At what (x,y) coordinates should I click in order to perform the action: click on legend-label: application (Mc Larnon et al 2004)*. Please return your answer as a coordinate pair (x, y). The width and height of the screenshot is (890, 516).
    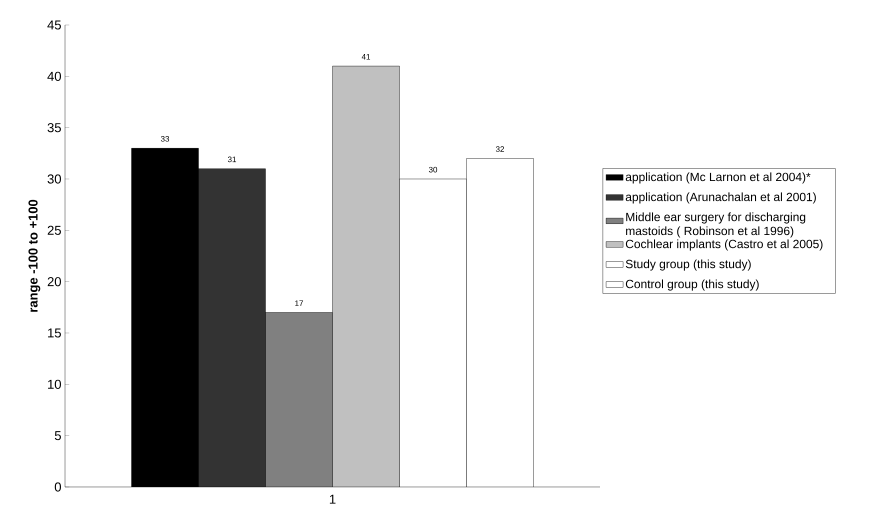
    Looking at the image, I should click on (718, 178).